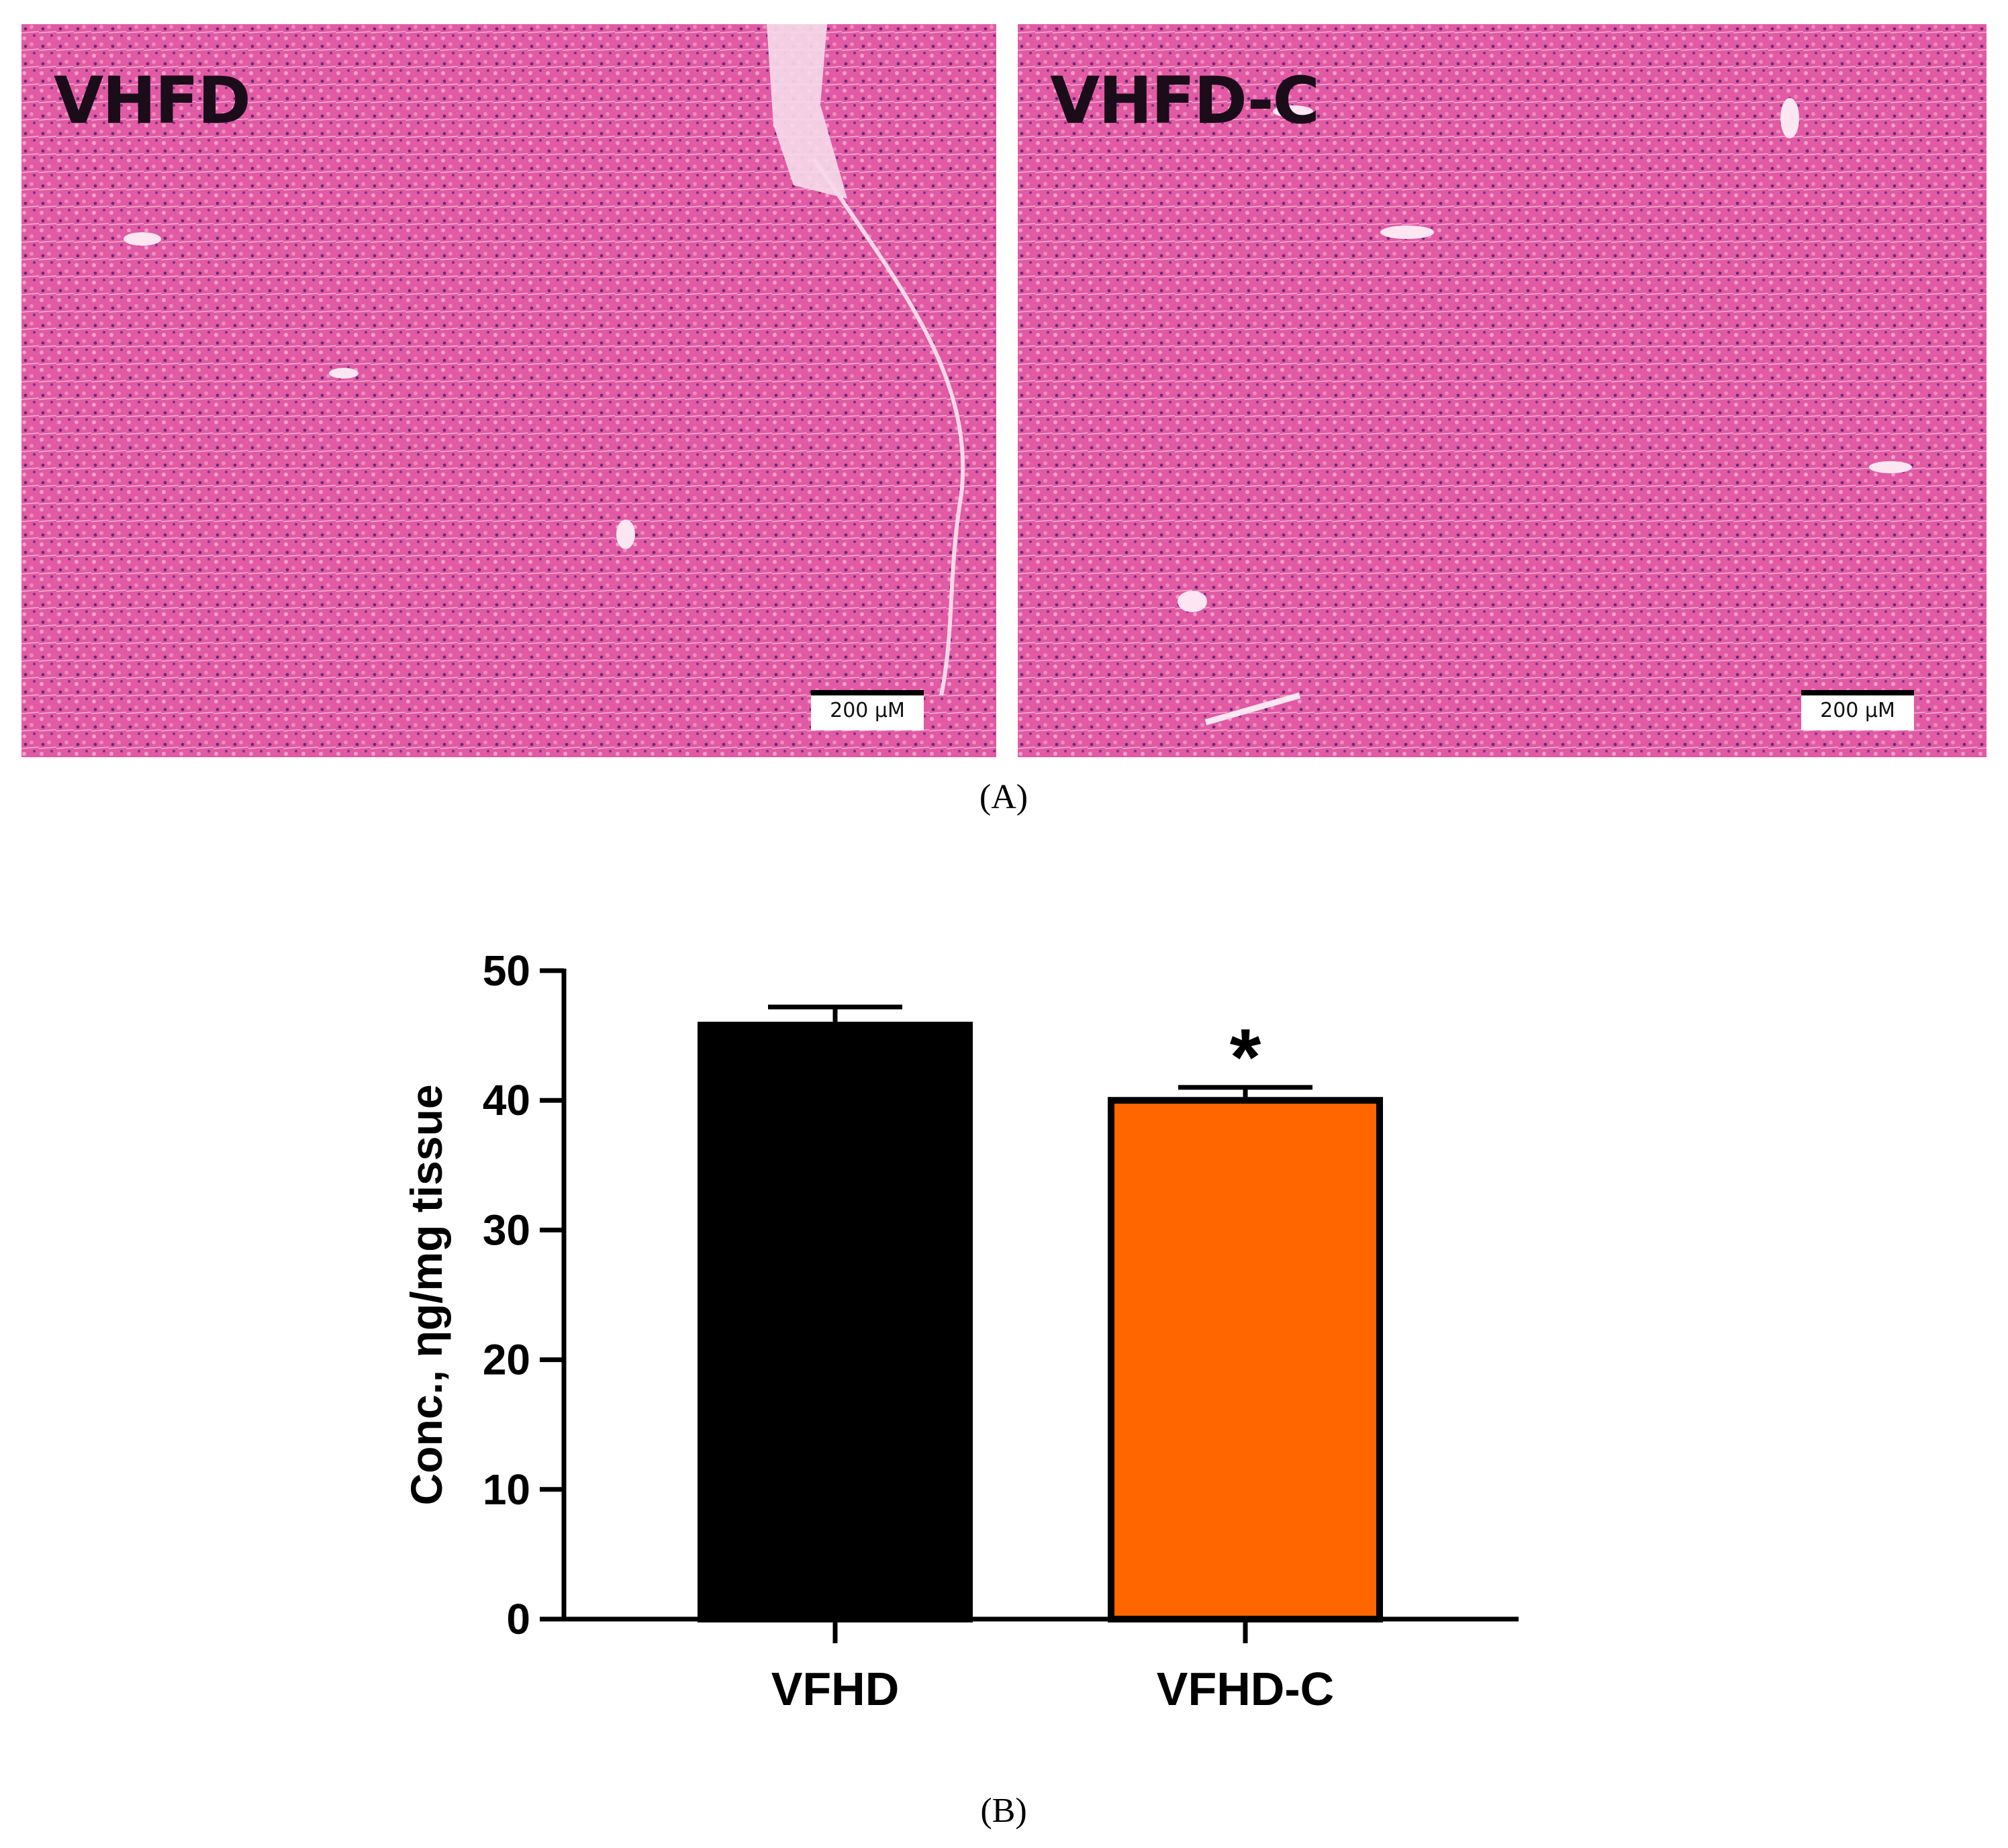  What do you see at coordinates (1245, 1057) in the screenshot?
I see `significance-marker: *` at bounding box center [1245, 1057].